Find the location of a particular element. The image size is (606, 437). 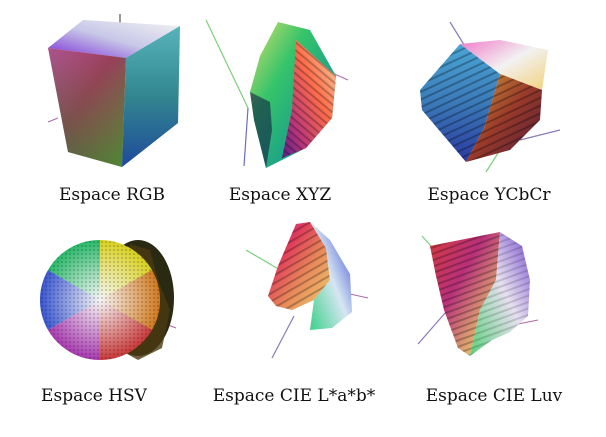

ycbcr-top-face is located at coordinates (504, 65).